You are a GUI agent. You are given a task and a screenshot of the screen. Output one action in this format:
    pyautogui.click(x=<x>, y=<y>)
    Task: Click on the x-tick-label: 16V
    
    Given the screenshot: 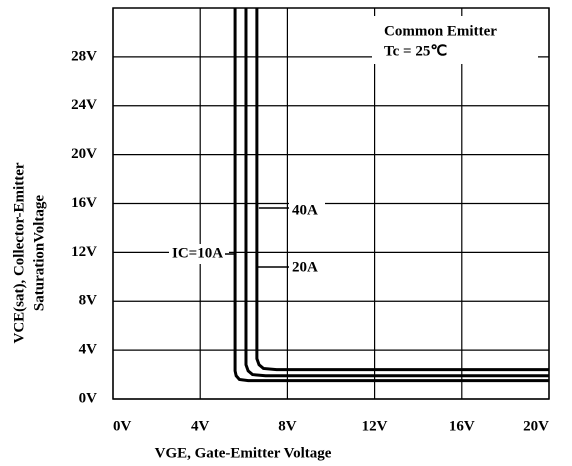 What is the action you would take?
    pyautogui.click(x=462, y=426)
    